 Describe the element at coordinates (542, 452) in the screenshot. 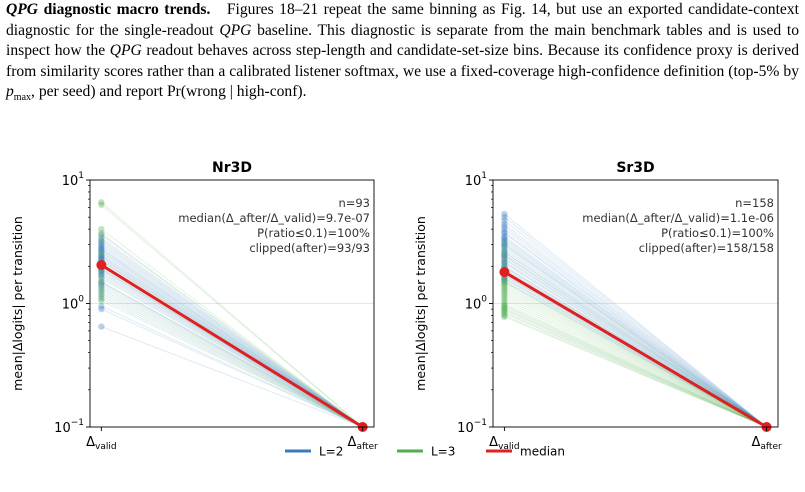

I see `legend-label: median` at that location.